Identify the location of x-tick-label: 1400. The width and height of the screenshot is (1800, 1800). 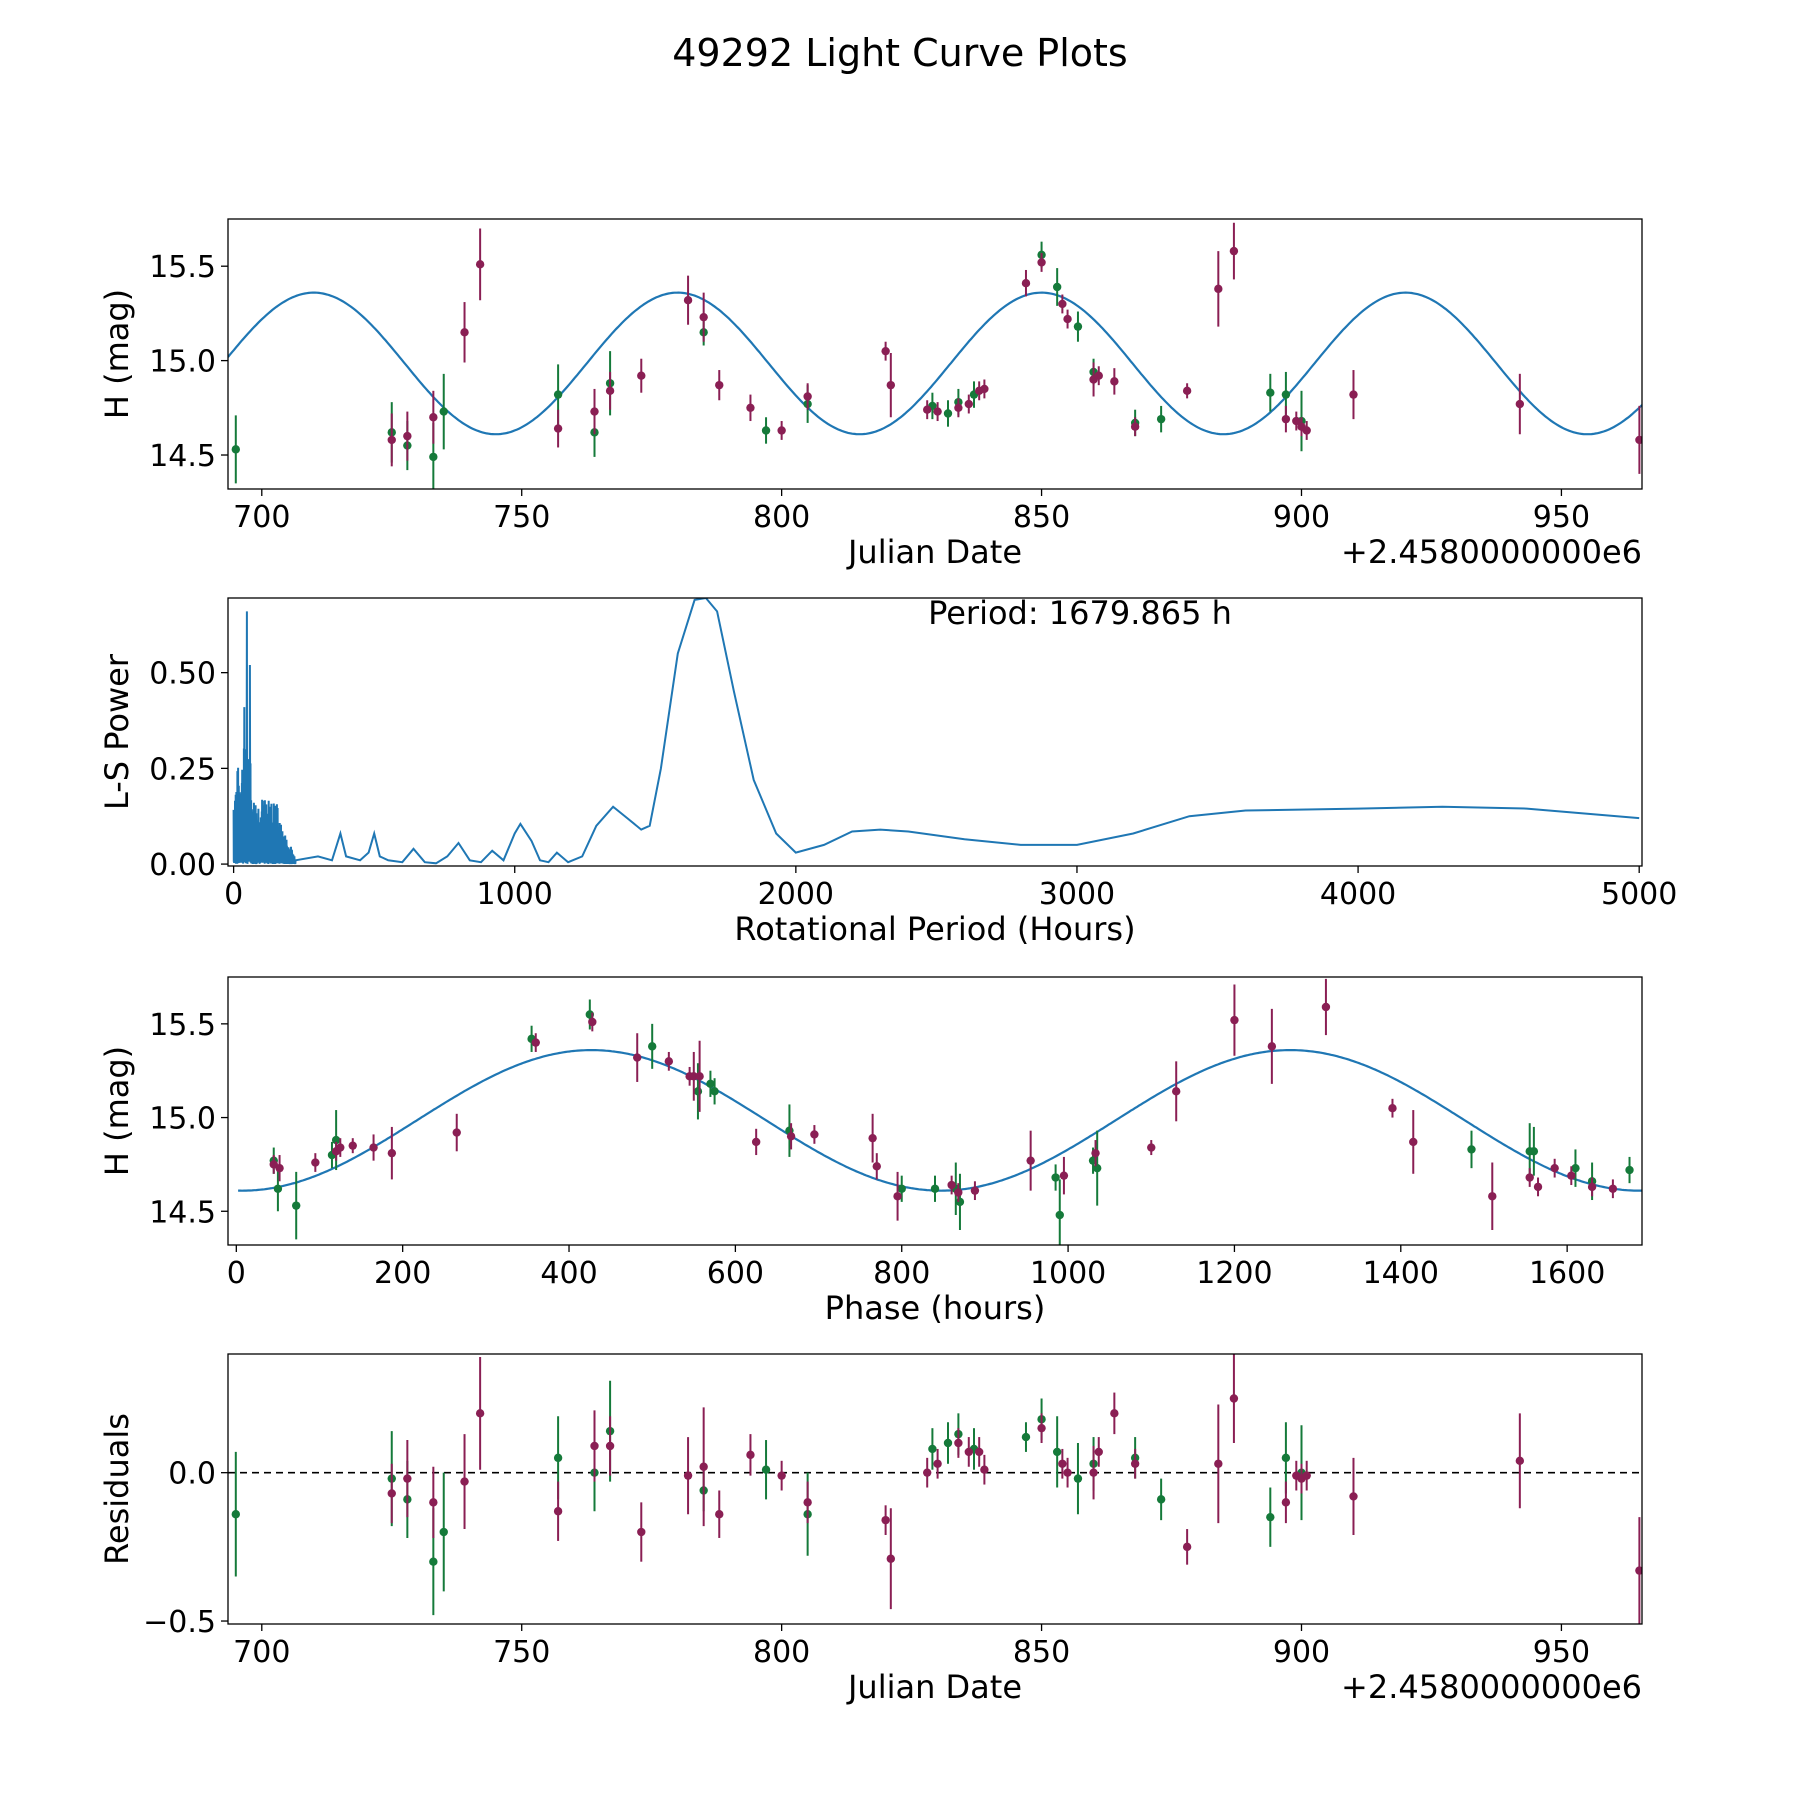
(1401, 1273).